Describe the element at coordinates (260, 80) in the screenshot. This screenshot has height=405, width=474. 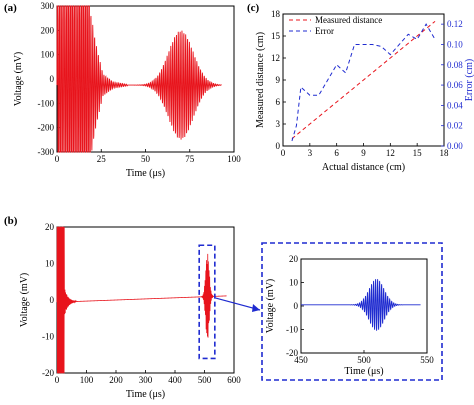
I see `y-axis-label: Measured distance (cm)` at that location.